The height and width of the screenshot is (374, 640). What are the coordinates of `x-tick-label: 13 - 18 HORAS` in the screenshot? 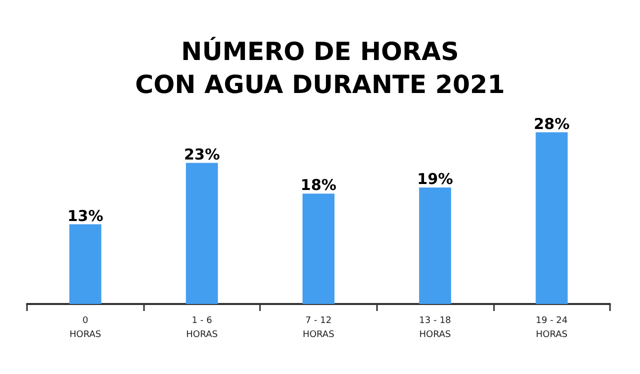 It's located at (435, 328).